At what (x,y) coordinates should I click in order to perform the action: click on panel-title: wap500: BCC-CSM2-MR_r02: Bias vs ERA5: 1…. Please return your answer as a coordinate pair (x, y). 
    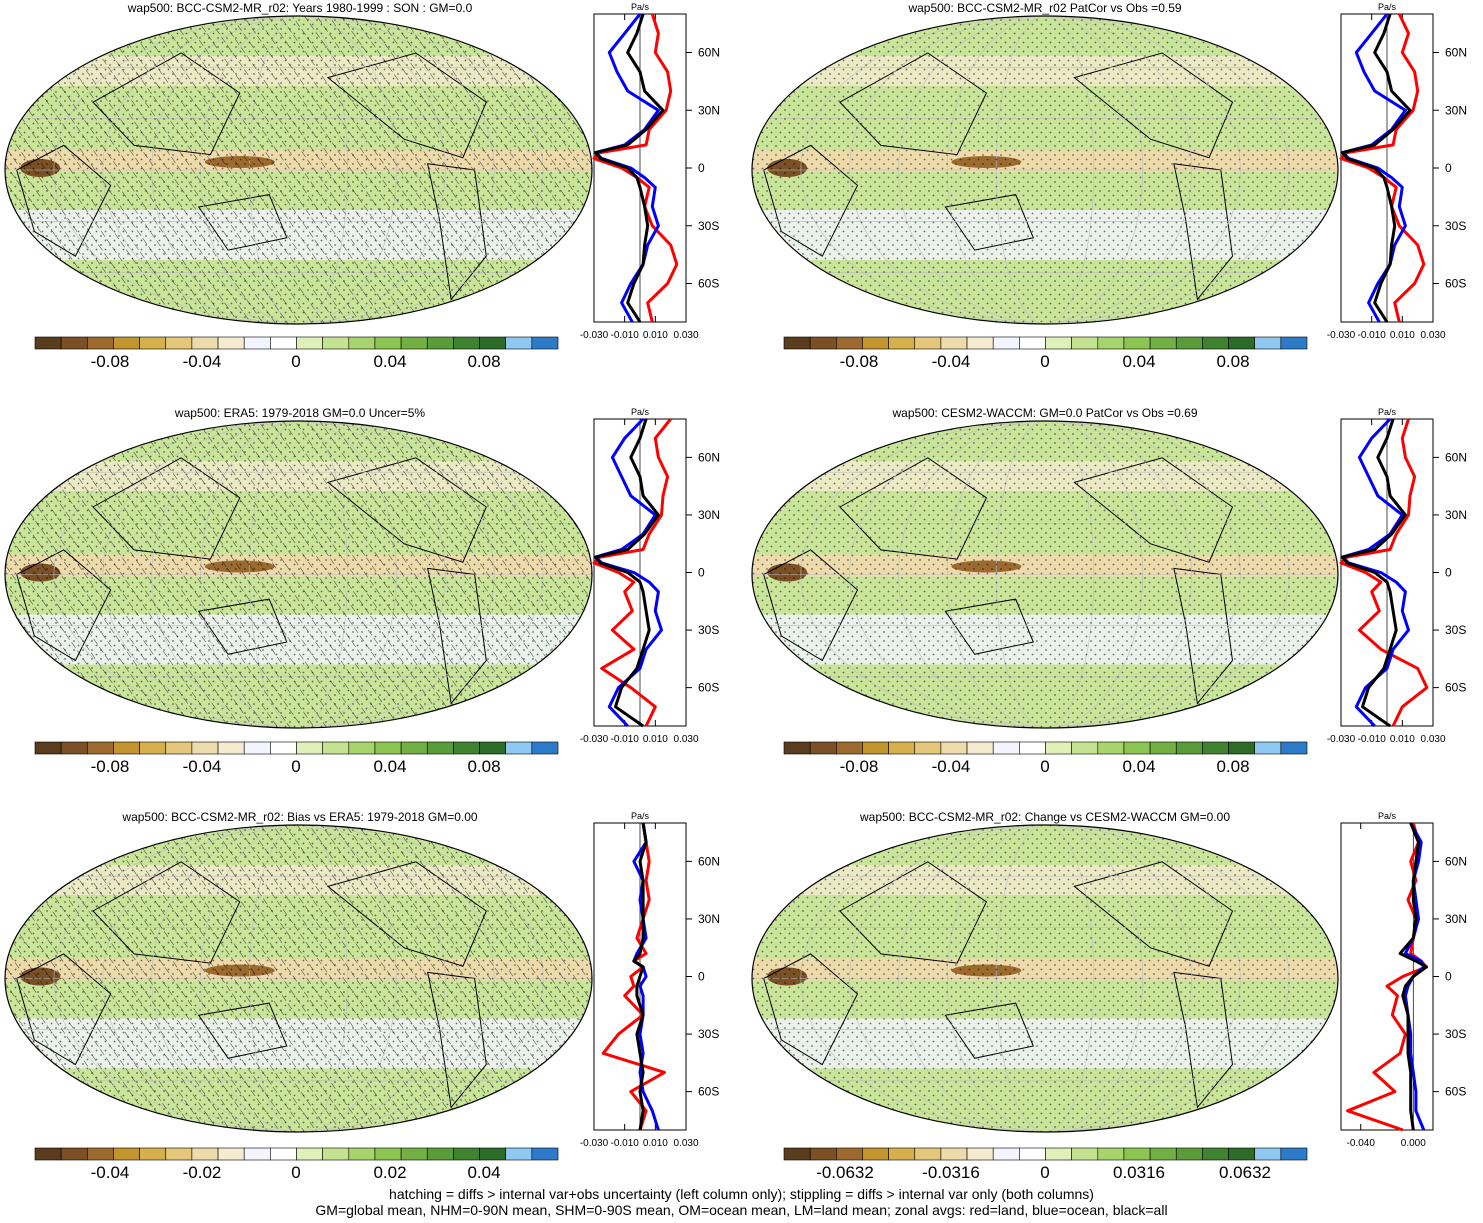
    Looking at the image, I should click on (300, 817).